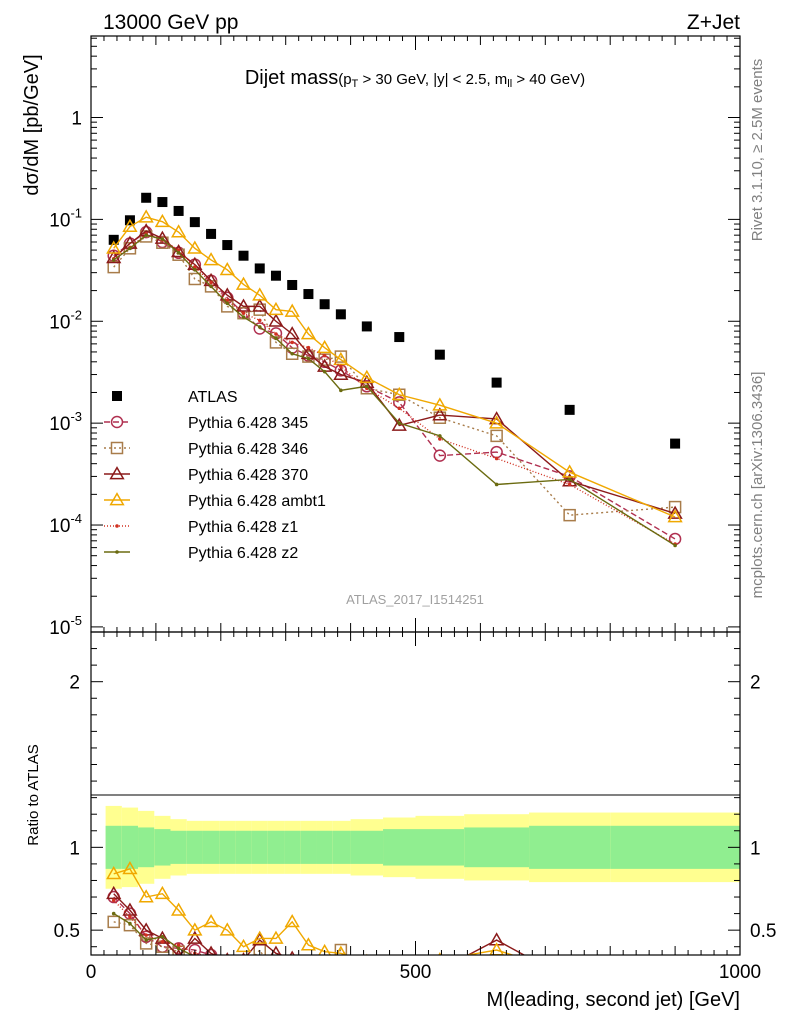 The height and width of the screenshot is (1024, 786). Describe the element at coordinates (59, 220) in the screenshot. I see `y-tick-label-base: 10` at that location.